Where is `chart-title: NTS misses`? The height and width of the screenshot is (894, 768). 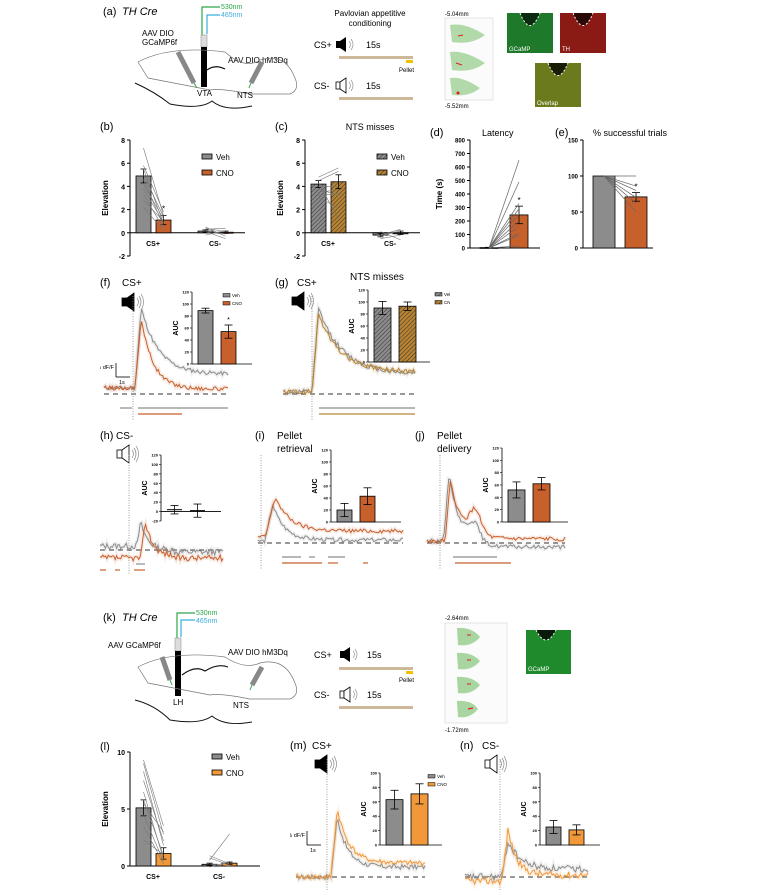 chart-title: NTS misses is located at coordinates (370, 127).